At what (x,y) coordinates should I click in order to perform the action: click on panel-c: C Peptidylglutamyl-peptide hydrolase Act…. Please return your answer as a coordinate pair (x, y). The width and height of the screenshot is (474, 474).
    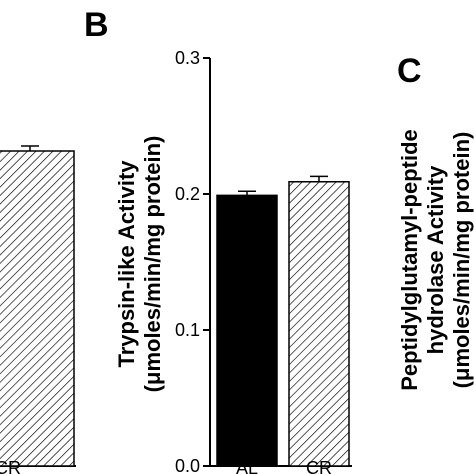
    Looking at the image, I should click on (435, 221).